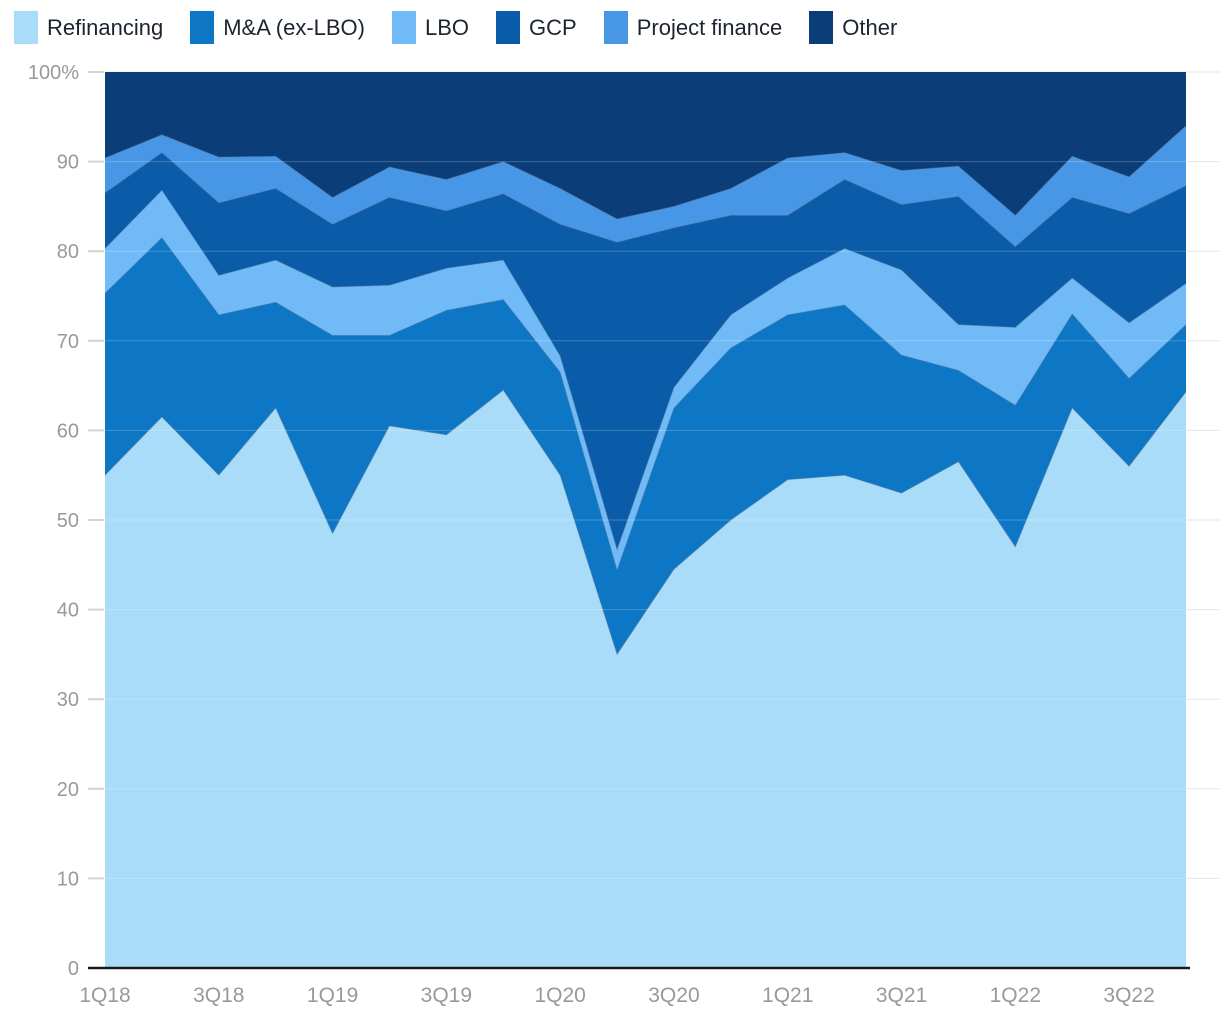  I want to click on legend-swatch-refinancing-icon, so click(26, 27).